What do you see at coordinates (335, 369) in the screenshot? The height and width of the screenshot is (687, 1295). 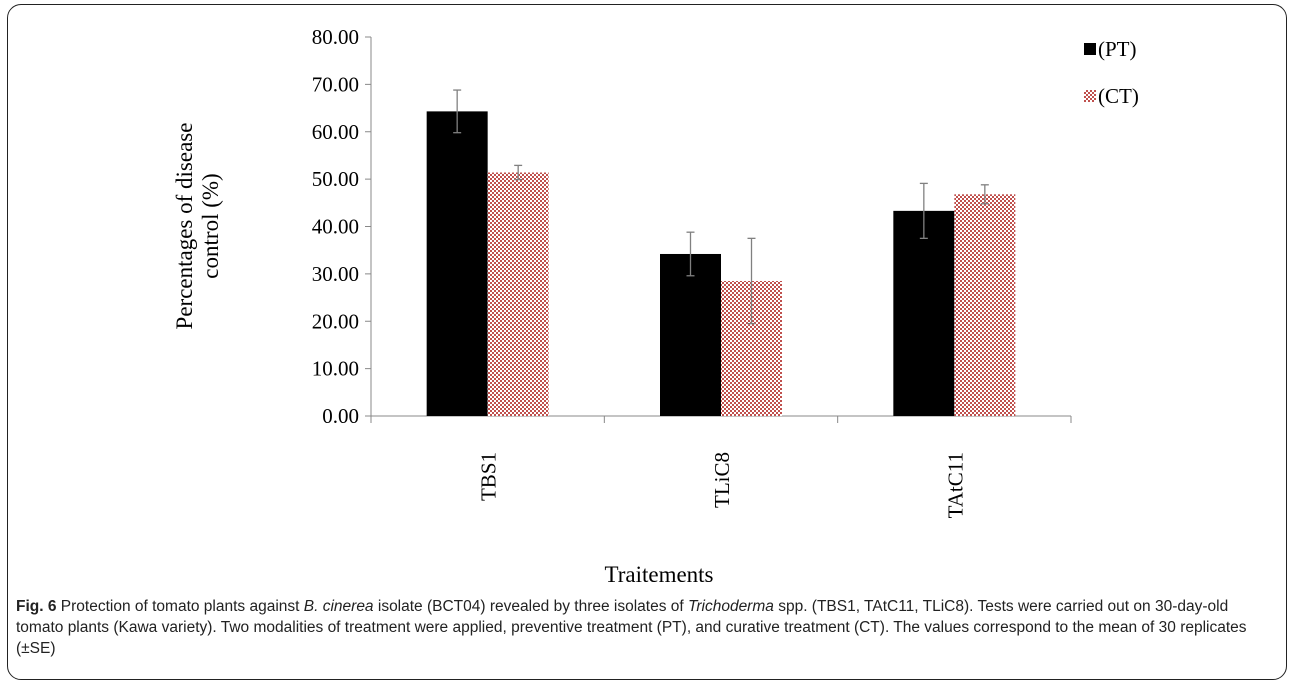 I see `y-tick-label: 10.00` at bounding box center [335, 369].